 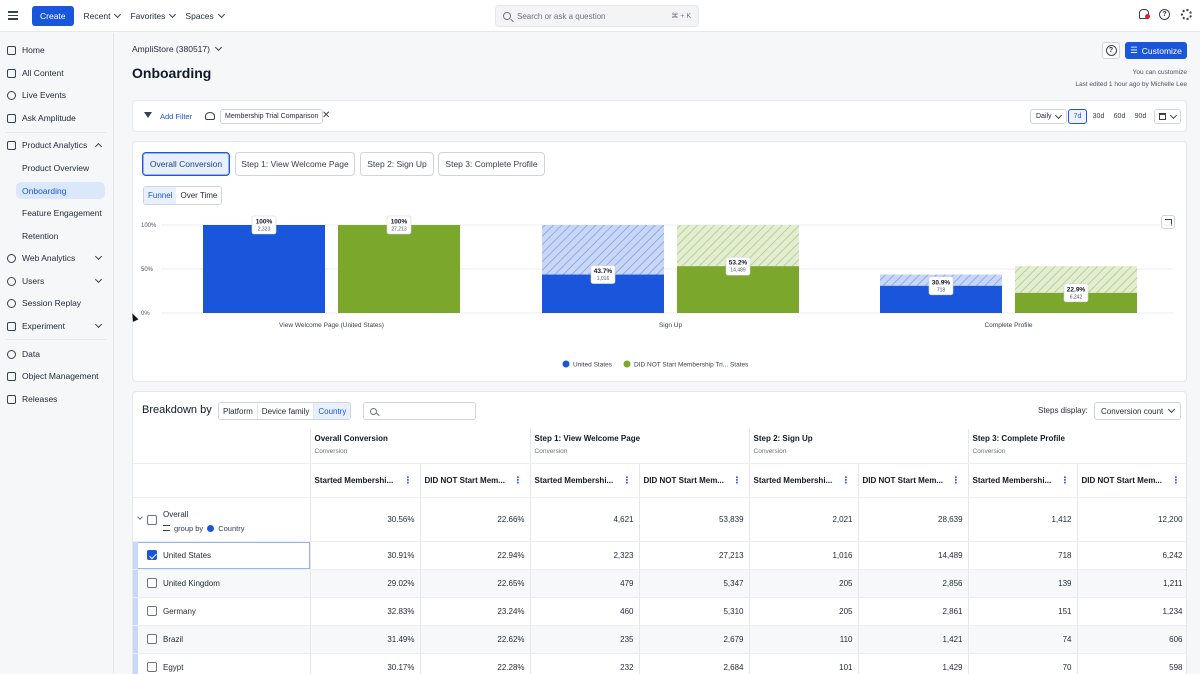 What do you see at coordinates (326, 115) in the screenshot?
I see `close-icon: ✕` at bounding box center [326, 115].